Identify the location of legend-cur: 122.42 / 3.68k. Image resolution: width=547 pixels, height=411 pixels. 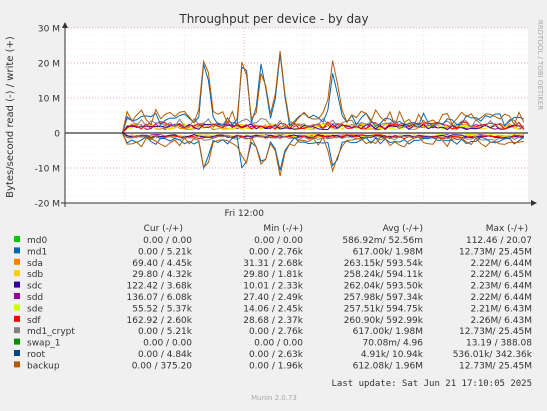
(160, 287).